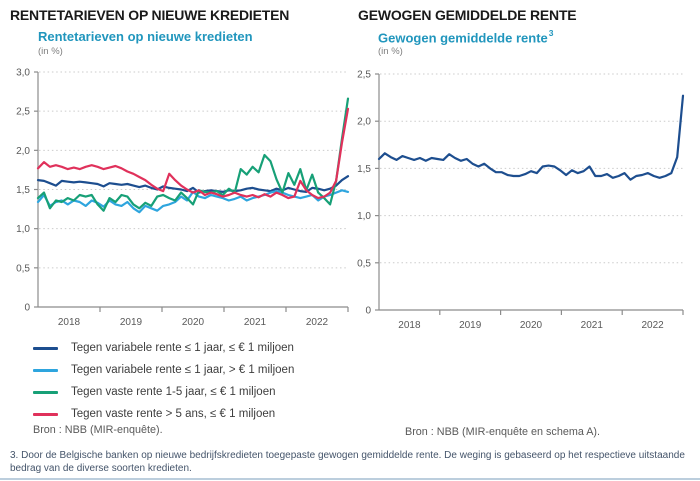  What do you see at coordinates (551, 33) in the screenshot?
I see `footnote-marker: 3` at bounding box center [551, 33].